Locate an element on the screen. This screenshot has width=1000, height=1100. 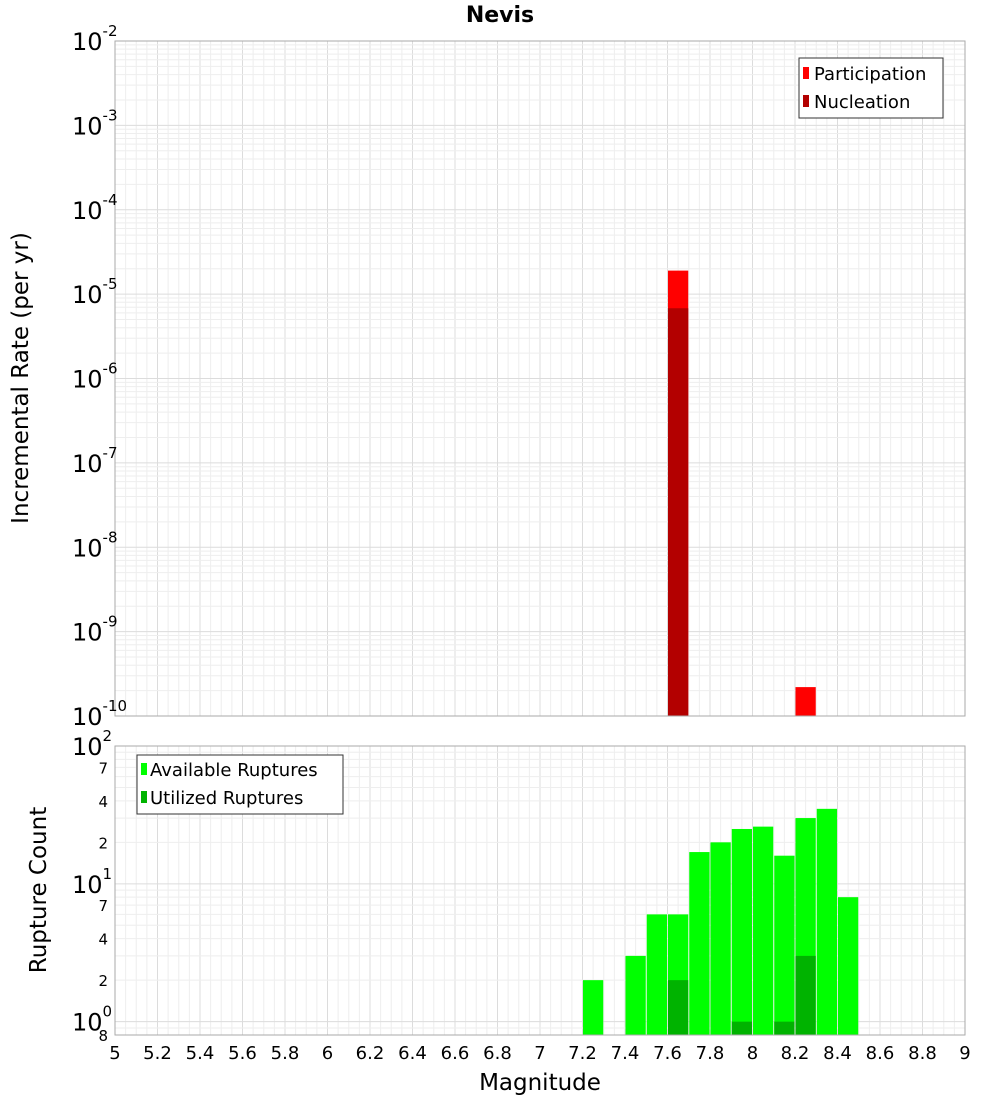
rate-y-tick-exponent: -7 is located at coordinates (110, 453).